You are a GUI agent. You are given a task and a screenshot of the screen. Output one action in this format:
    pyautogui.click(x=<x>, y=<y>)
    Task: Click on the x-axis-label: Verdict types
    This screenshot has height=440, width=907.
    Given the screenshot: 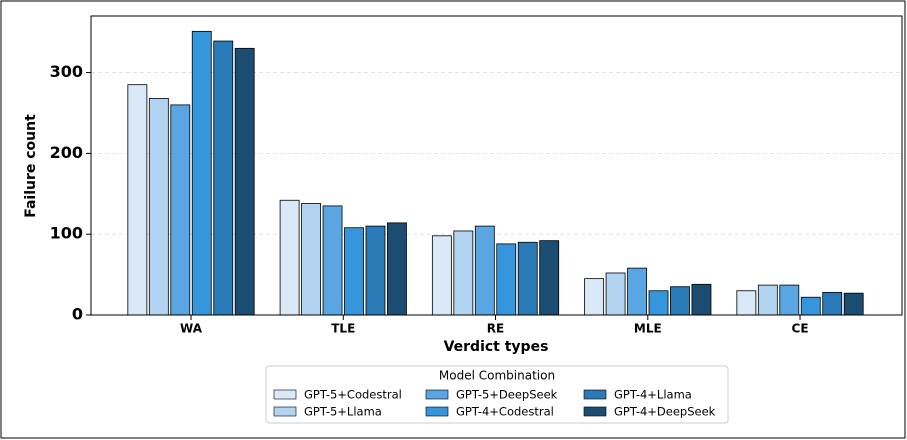 What is the action you would take?
    pyautogui.click(x=496, y=347)
    